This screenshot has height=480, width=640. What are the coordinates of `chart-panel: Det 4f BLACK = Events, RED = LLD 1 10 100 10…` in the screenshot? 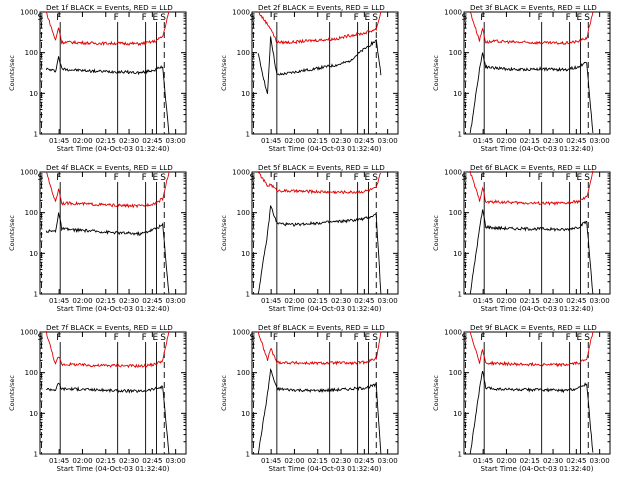 It's located at (97, 238).